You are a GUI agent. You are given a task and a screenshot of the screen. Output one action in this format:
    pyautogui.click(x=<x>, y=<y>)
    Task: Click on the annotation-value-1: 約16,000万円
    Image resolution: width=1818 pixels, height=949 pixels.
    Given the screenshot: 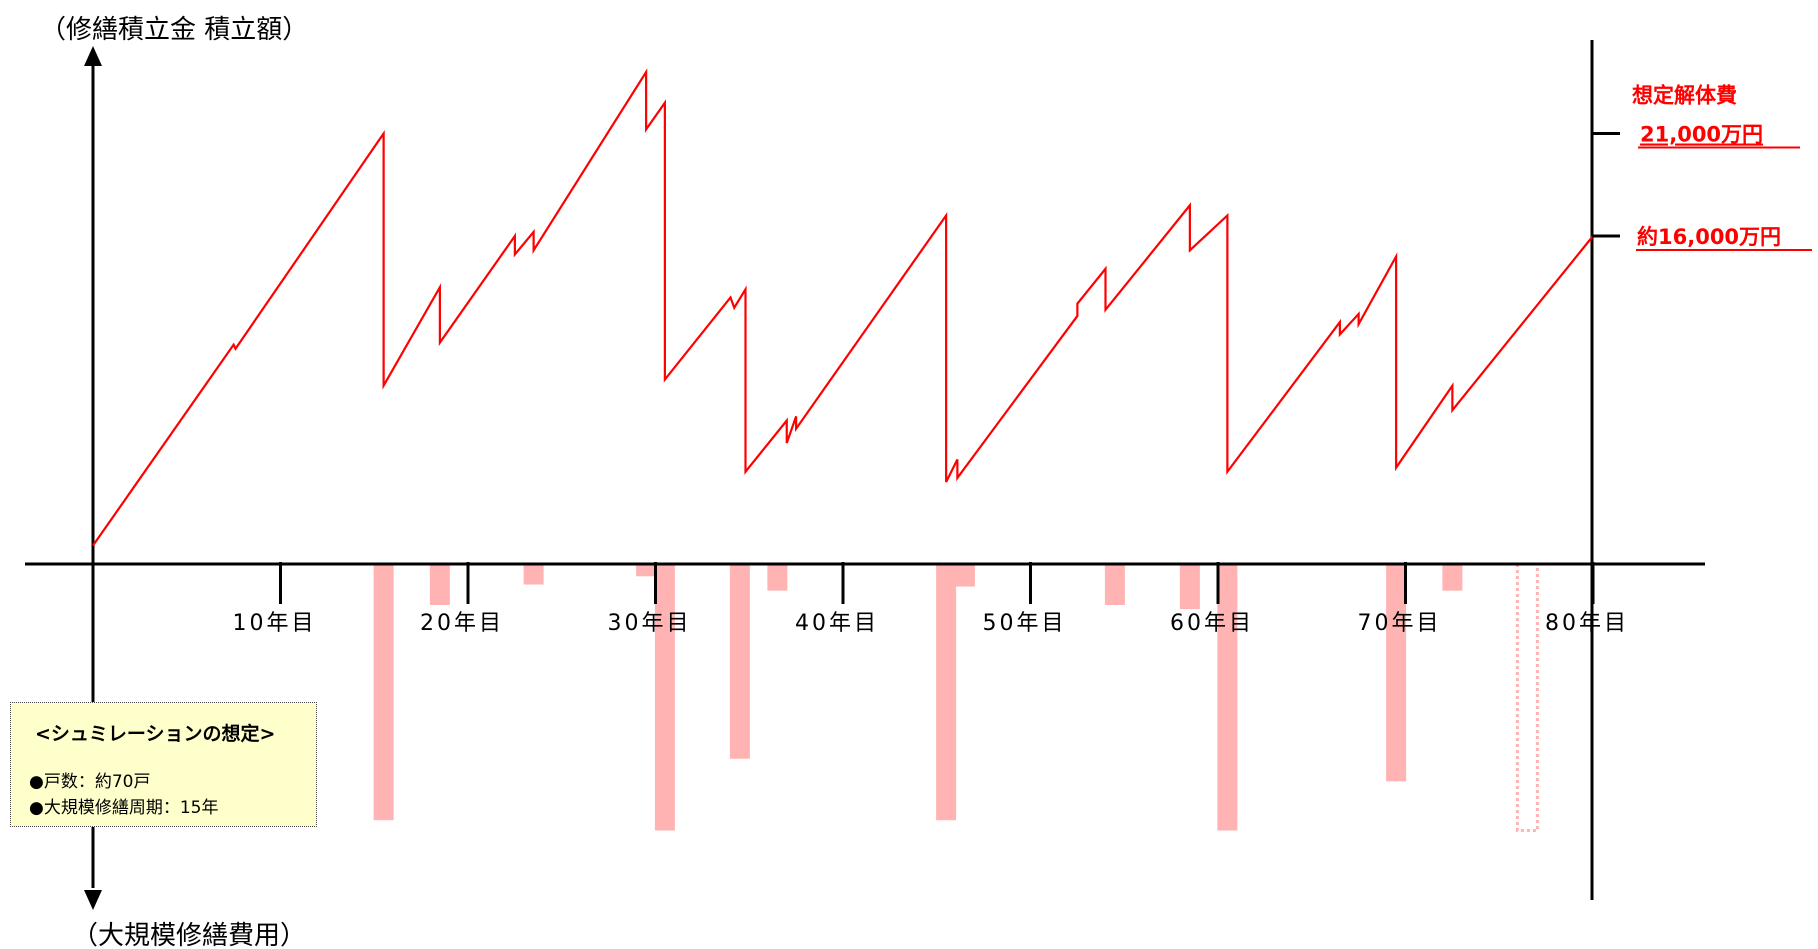 What is the action you would take?
    pyautogui.click(x=1709, y=237)
    